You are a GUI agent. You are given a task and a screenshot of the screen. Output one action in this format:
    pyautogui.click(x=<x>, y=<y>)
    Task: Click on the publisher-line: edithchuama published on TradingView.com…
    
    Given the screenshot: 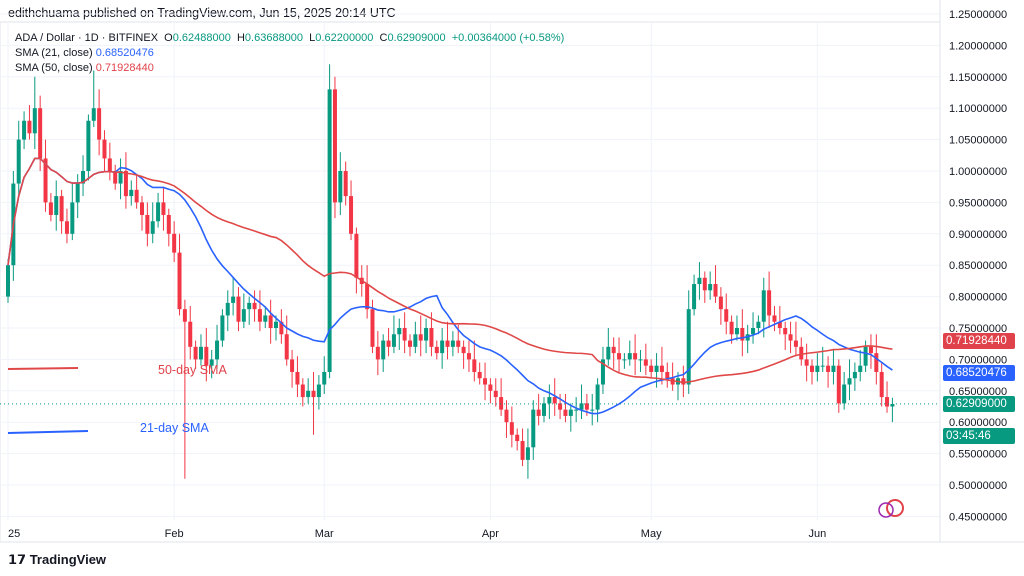 What is the action you would take?
    pyautogui.click(x=202, y=13)
    